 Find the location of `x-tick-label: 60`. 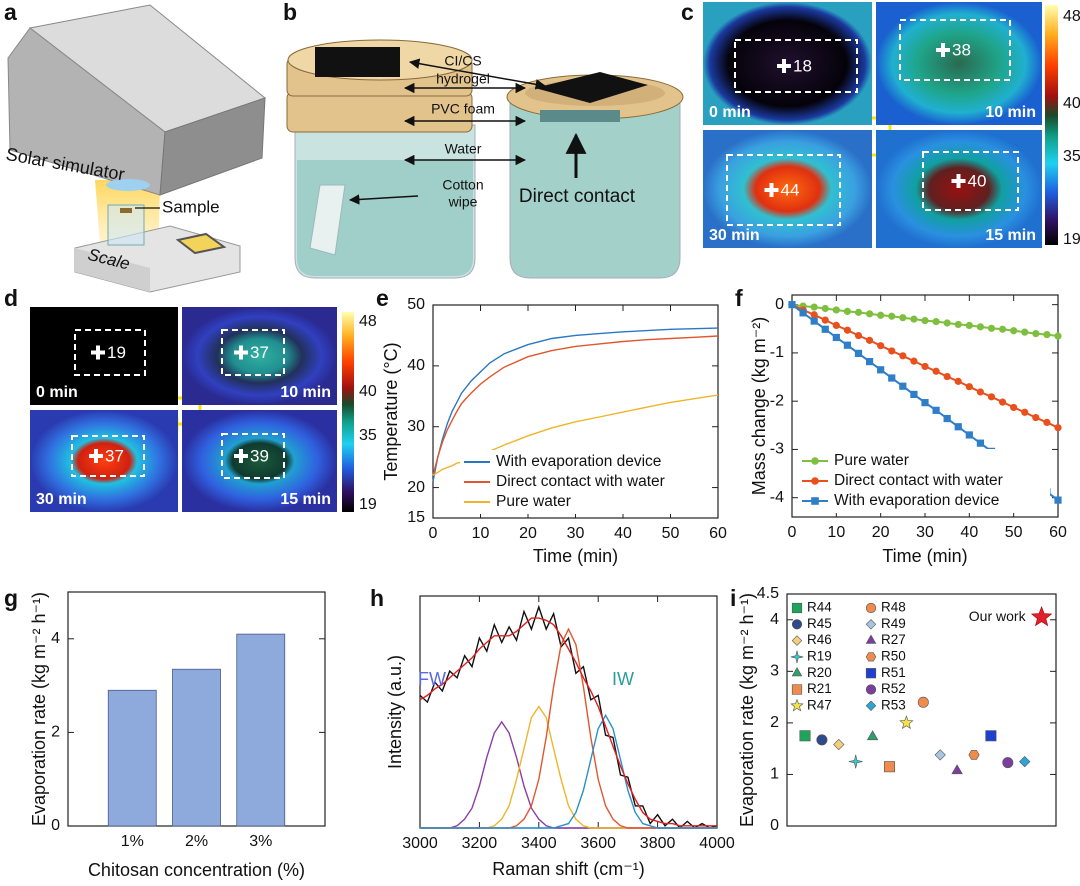

x-tick-label: 60 is located at coordinates (718, 533).